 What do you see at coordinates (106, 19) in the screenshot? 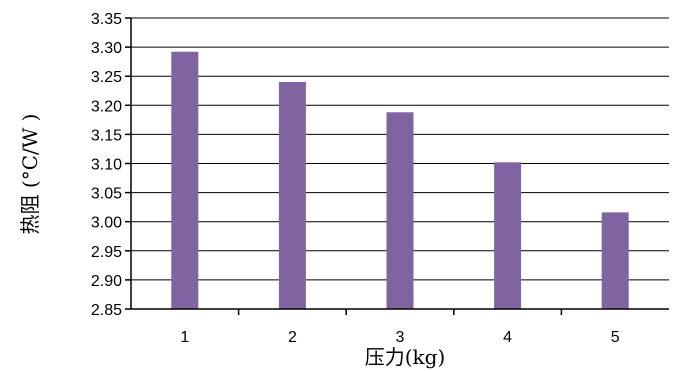
I see `y-tick-label: 3.35` at bounding box center [106, 19].